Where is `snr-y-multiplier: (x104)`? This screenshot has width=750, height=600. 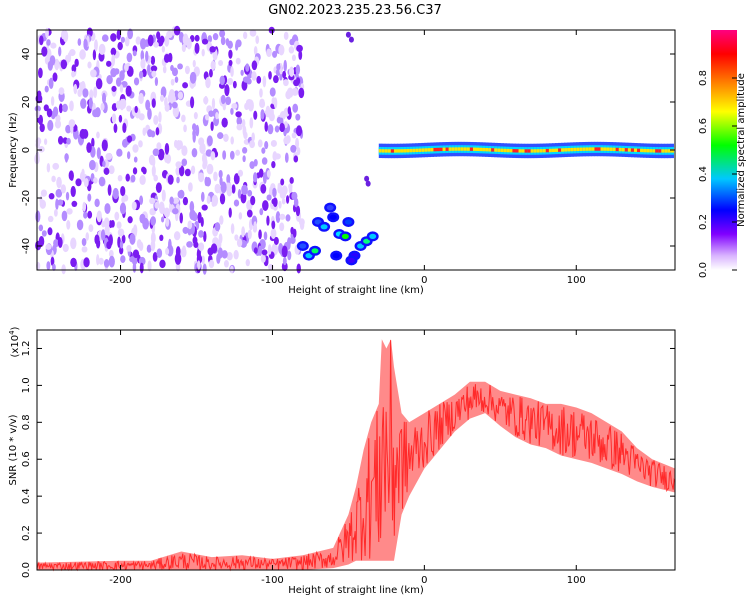 snr-y-multiplier: (x104) is located at coordinates (14, 341).